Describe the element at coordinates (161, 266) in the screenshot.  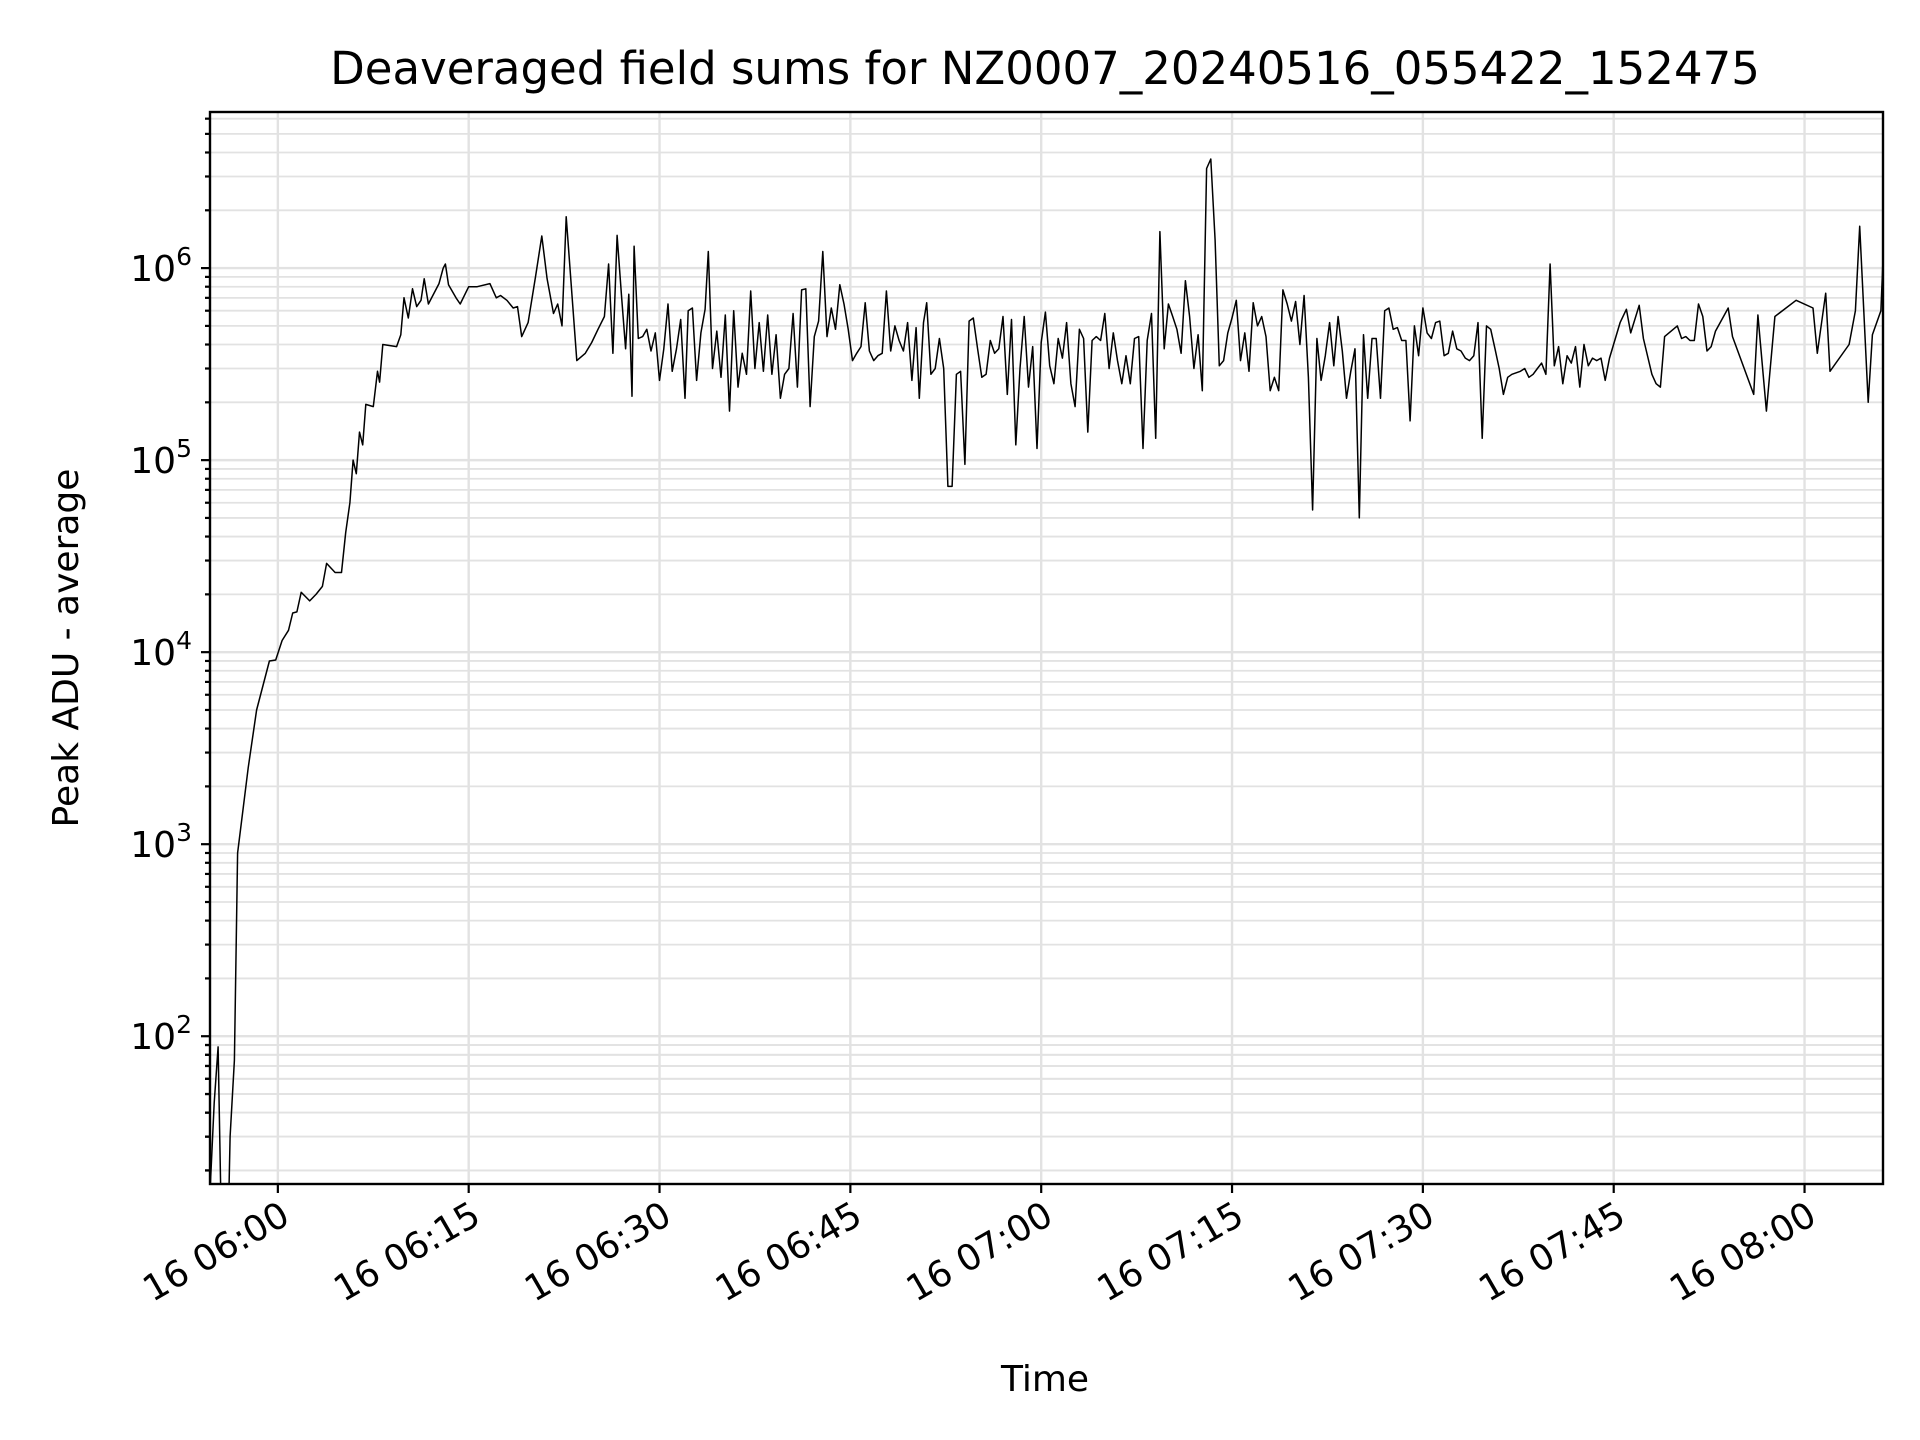
I see `y-tick-label: 106` at that location.